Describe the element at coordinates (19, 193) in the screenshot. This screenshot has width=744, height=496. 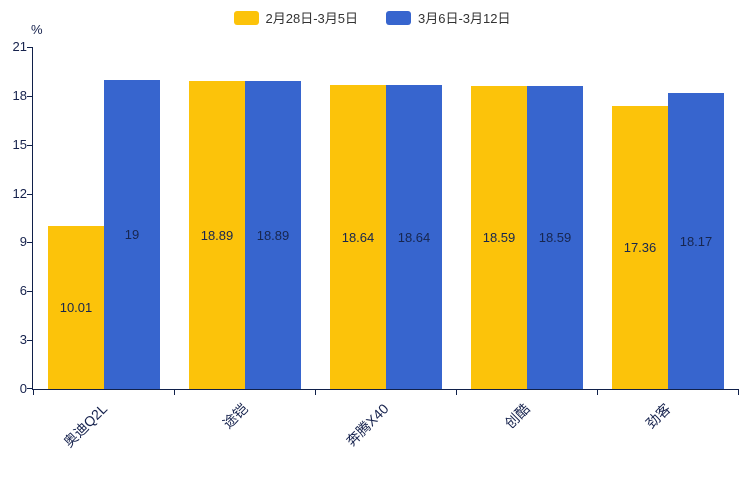
I see `y-tick-label: 12` at that location.